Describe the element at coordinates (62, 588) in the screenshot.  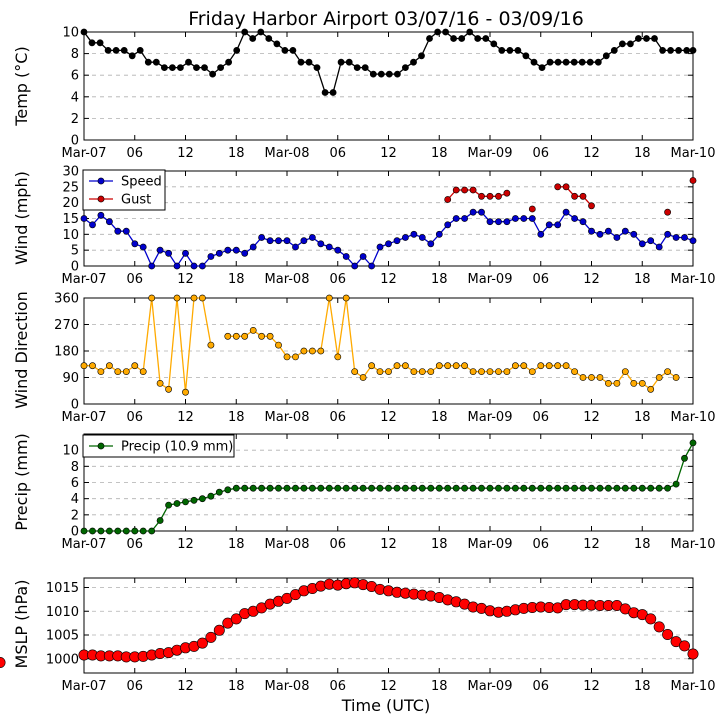
I see `y-tick-label: 1015` at that location.